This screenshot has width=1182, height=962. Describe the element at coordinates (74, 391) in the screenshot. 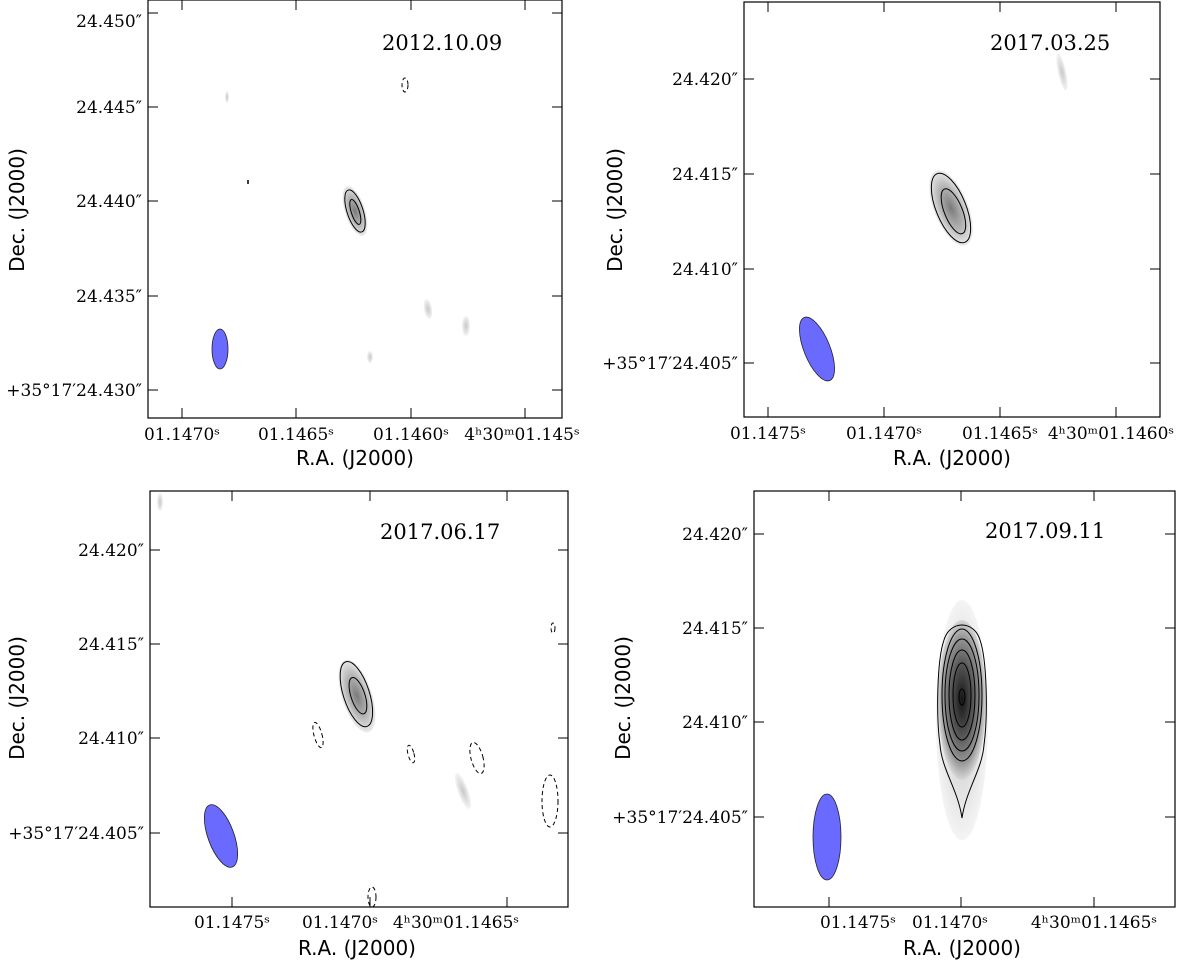

I see `y-tick-label: +35°17′24.430″` at that location.